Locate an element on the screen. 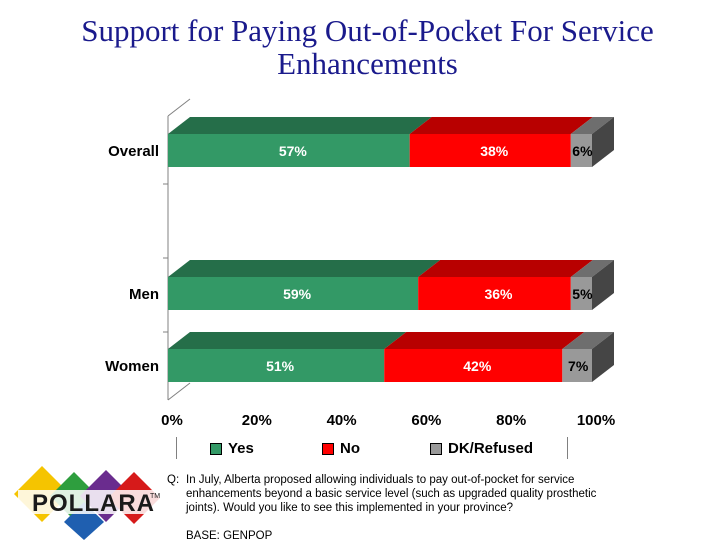 The width and height of the screenshot is (720, 543). legend-label-no: No is located at coordinates (350, 448).